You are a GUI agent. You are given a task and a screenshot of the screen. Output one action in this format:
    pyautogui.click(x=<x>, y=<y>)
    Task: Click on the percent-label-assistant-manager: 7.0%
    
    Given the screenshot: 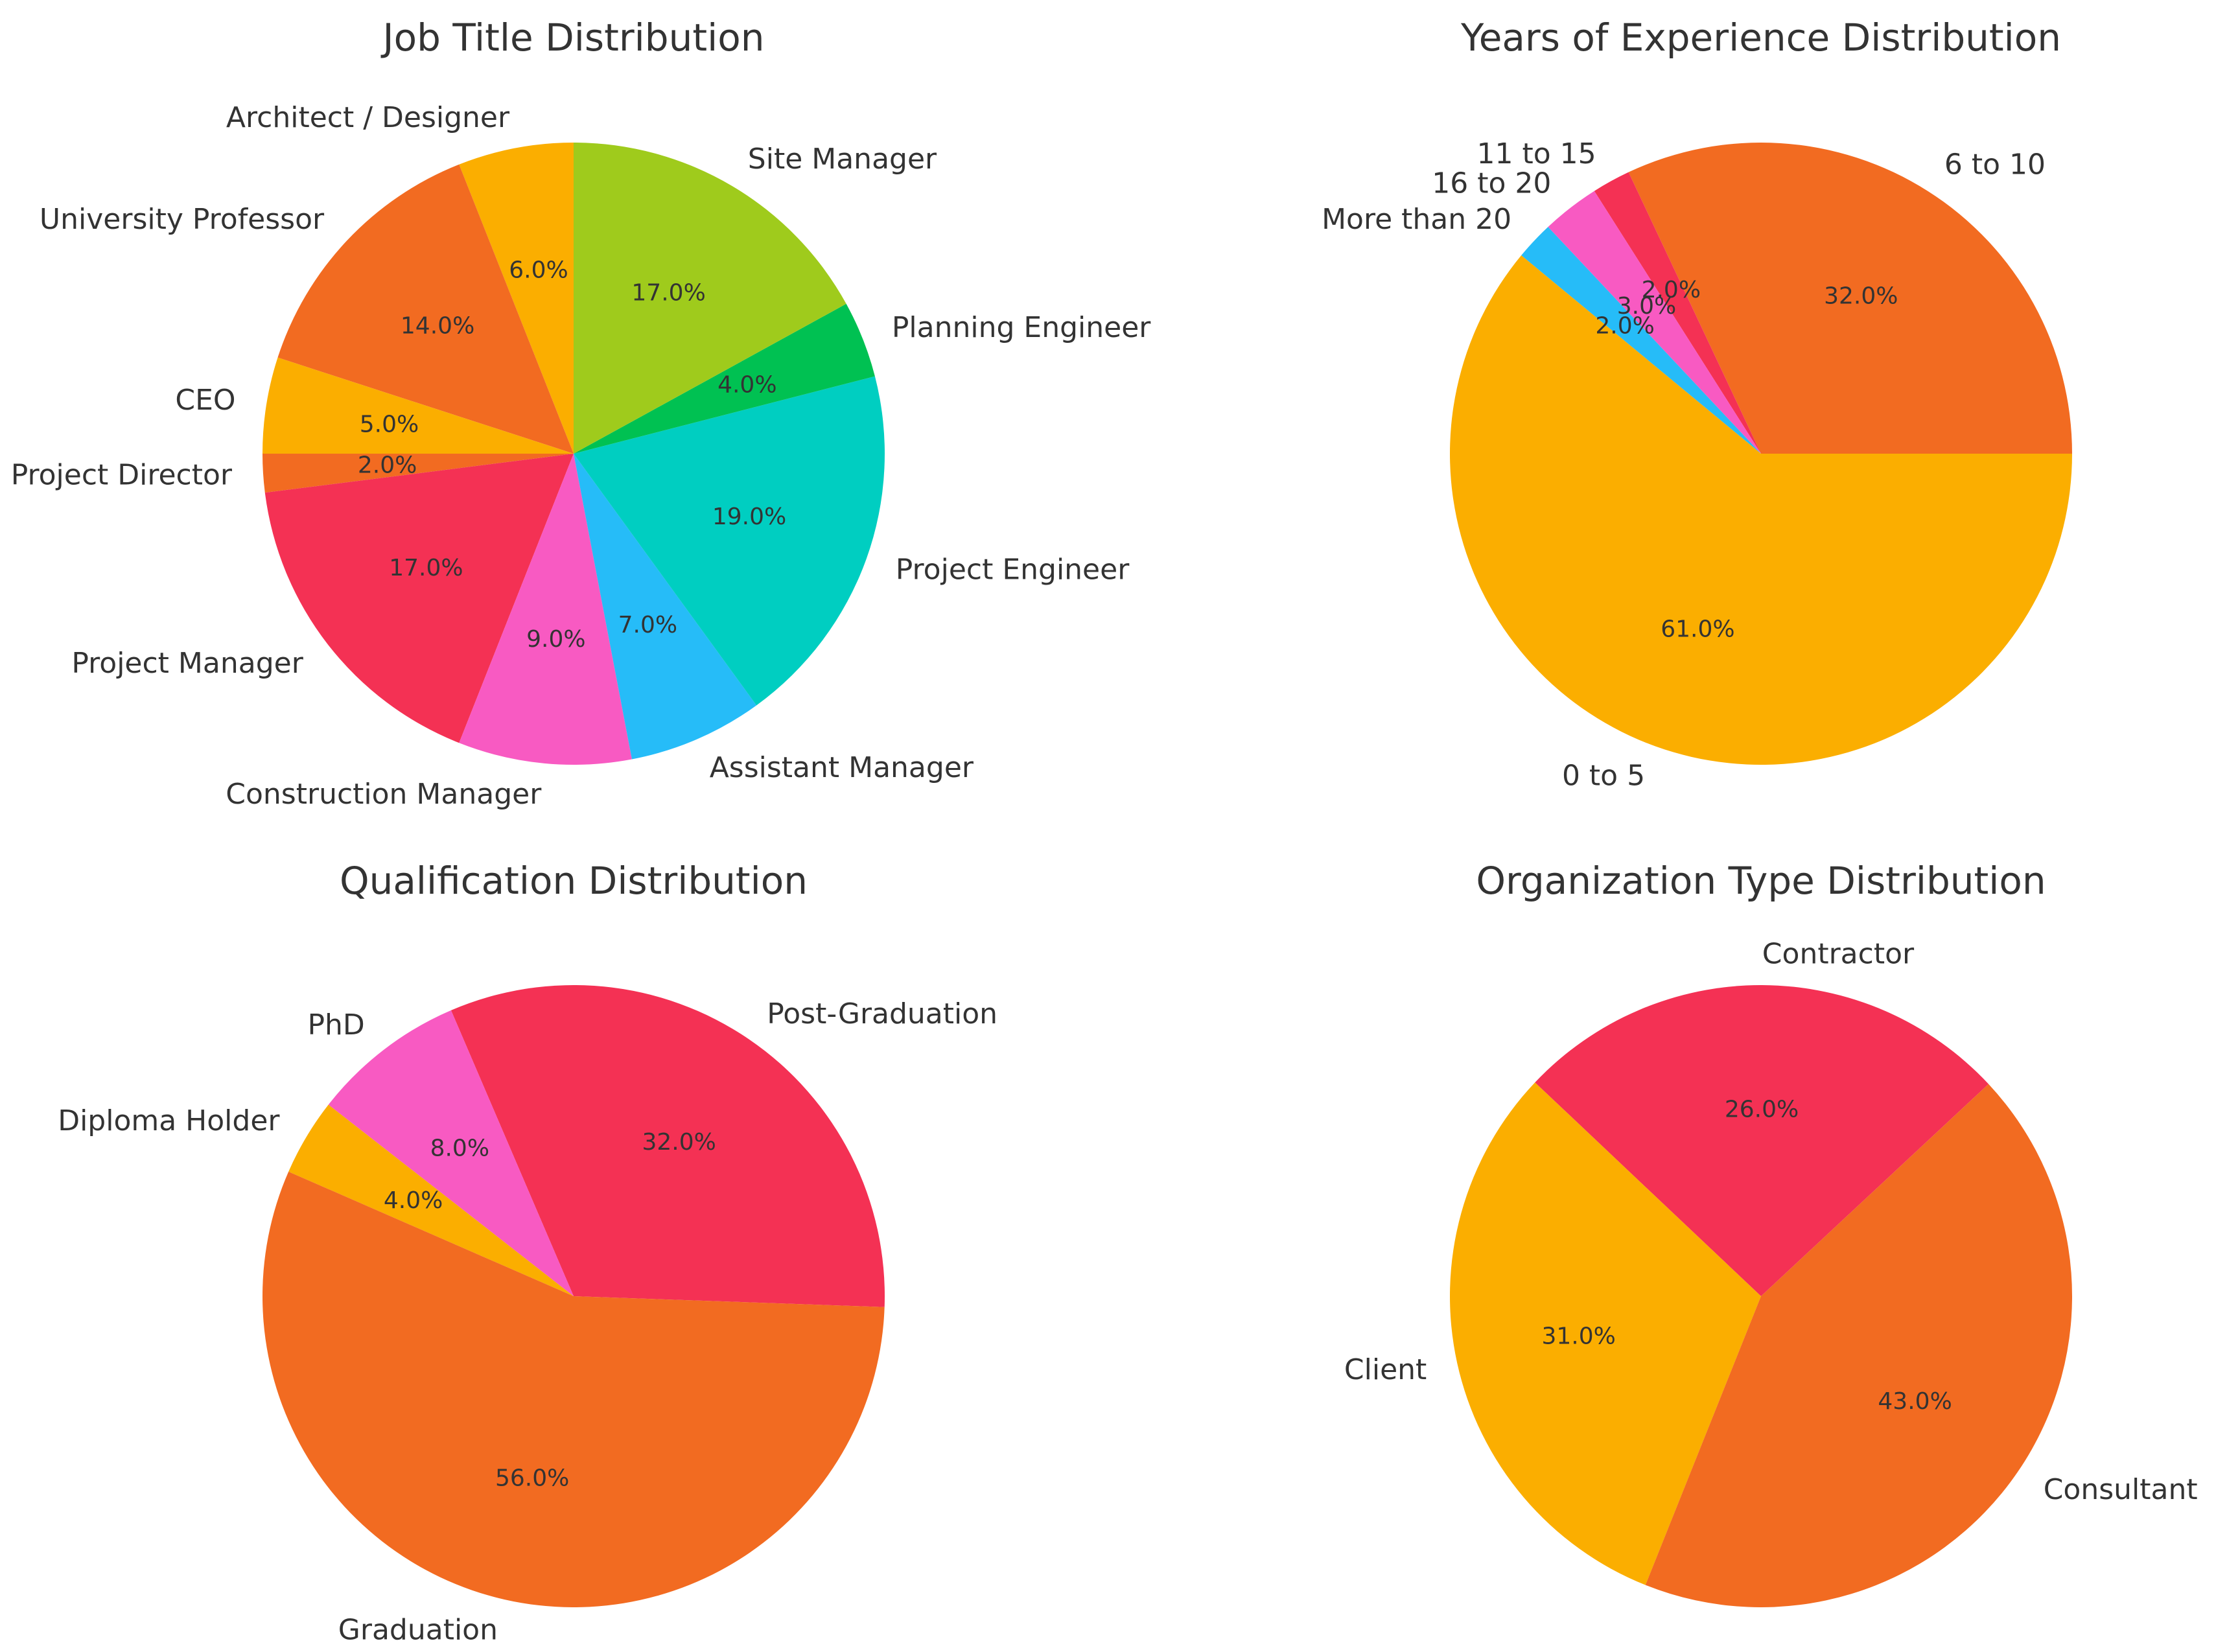 What is the action you would take?
    pyautogui.click(x=647, y=625)
    